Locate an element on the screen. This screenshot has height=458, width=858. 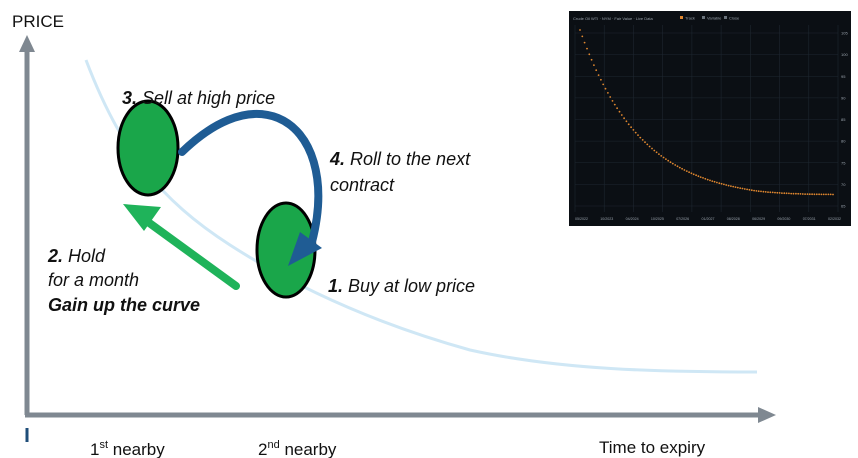
step-2-label: 2. Hold for a month Gain up the curve is located at coordinates (123, 280).